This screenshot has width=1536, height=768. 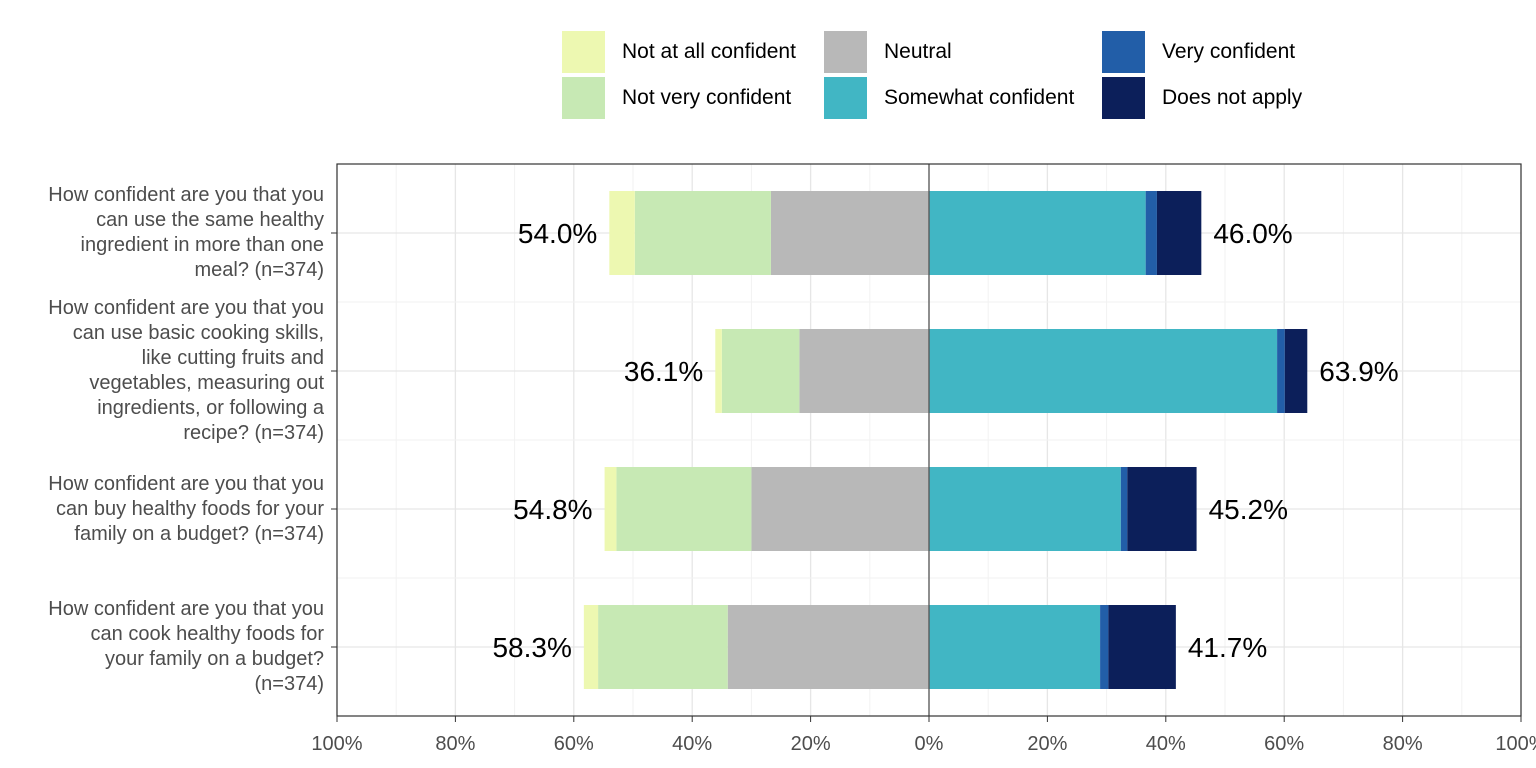 What do you see at coordinates (918, 51) in the screenshot?
I see `legend-label: Neutral` at bounding box center [918, 51].